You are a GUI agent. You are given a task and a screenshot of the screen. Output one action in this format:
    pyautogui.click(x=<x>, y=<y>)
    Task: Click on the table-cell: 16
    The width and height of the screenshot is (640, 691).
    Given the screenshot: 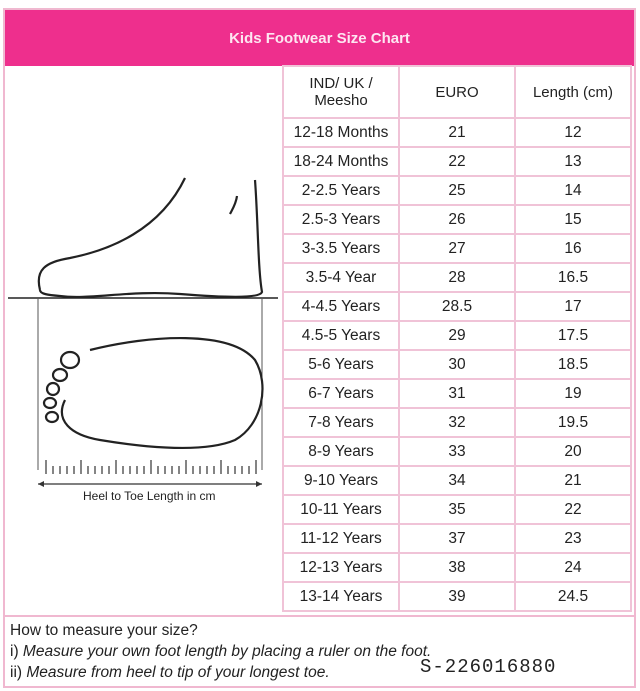 What is the action you would take?
    pyautogui.click(x=573, y=248)
    